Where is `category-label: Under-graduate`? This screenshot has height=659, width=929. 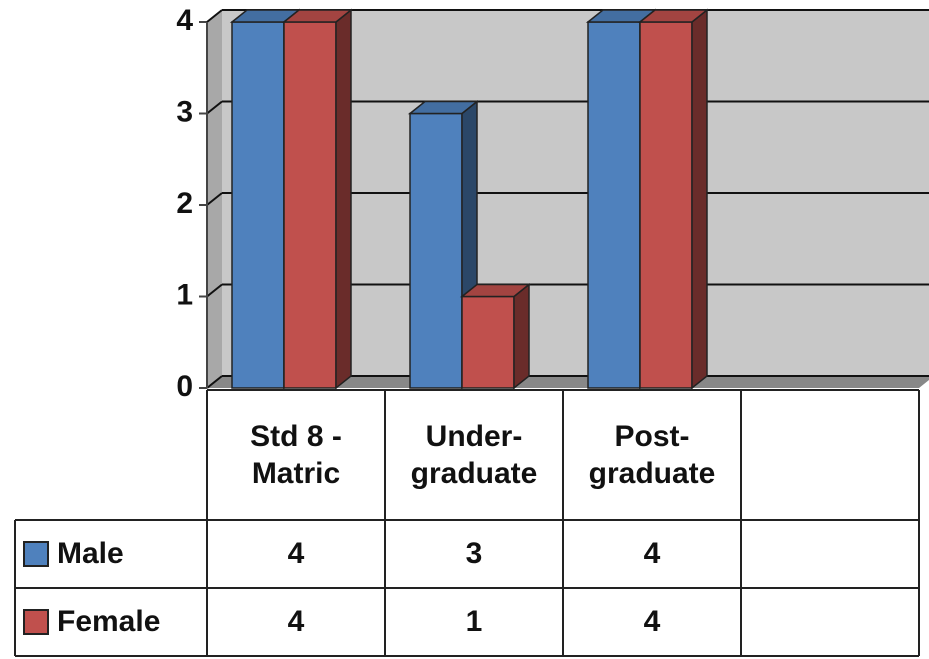 category-label: Under-graduate is located at coordinates (474, 455).